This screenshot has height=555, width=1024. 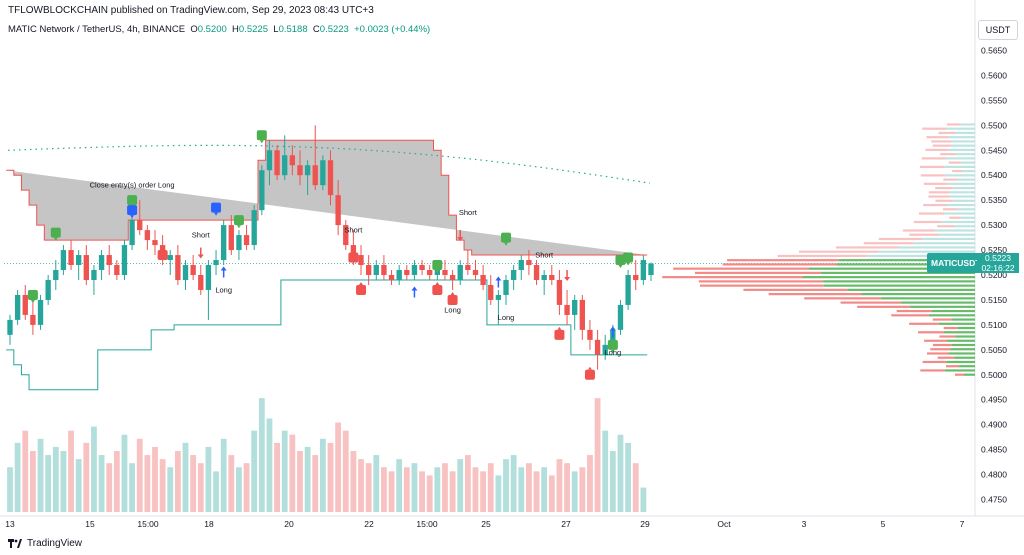 What do you see at coordinates (327, 198) in the screenshot?
I see `channel-band` at bounding box center [327, 198].